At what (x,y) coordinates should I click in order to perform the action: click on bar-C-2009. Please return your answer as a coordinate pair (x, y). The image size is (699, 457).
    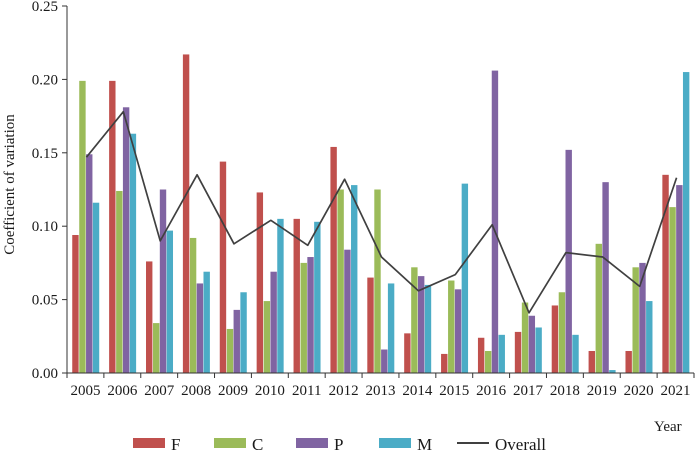
    Looking at the image, I should click on (230, 350).